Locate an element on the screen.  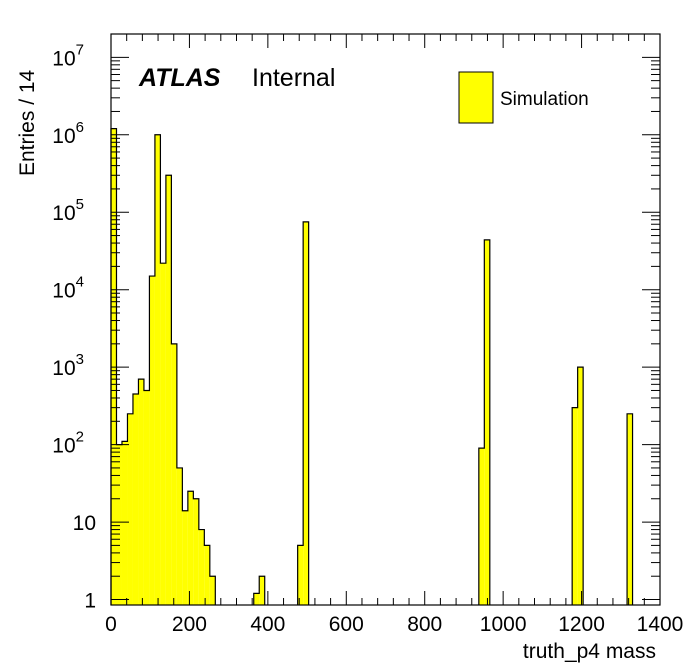
y-tick-label: 10⁴ is located at coordinates (68, 288).